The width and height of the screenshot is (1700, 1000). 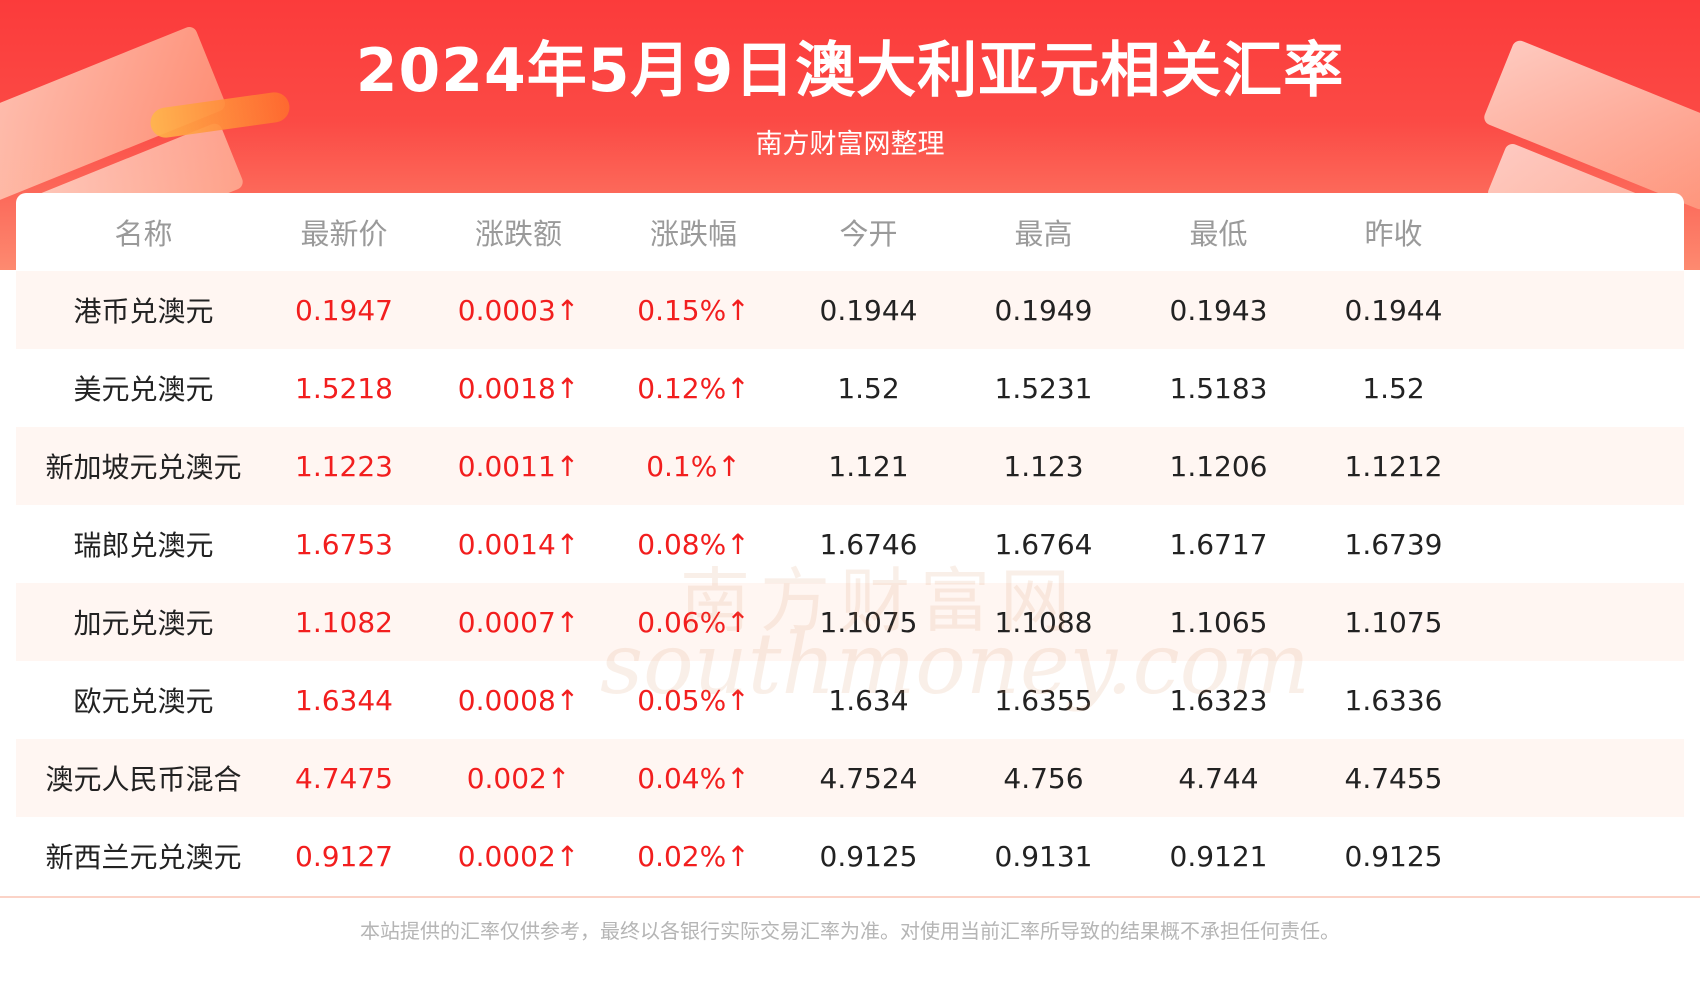 What do you see at coordinates (344, 778) in the screenshot?
I see `latest-price: 4.7475` at bounding box center [344, 778].